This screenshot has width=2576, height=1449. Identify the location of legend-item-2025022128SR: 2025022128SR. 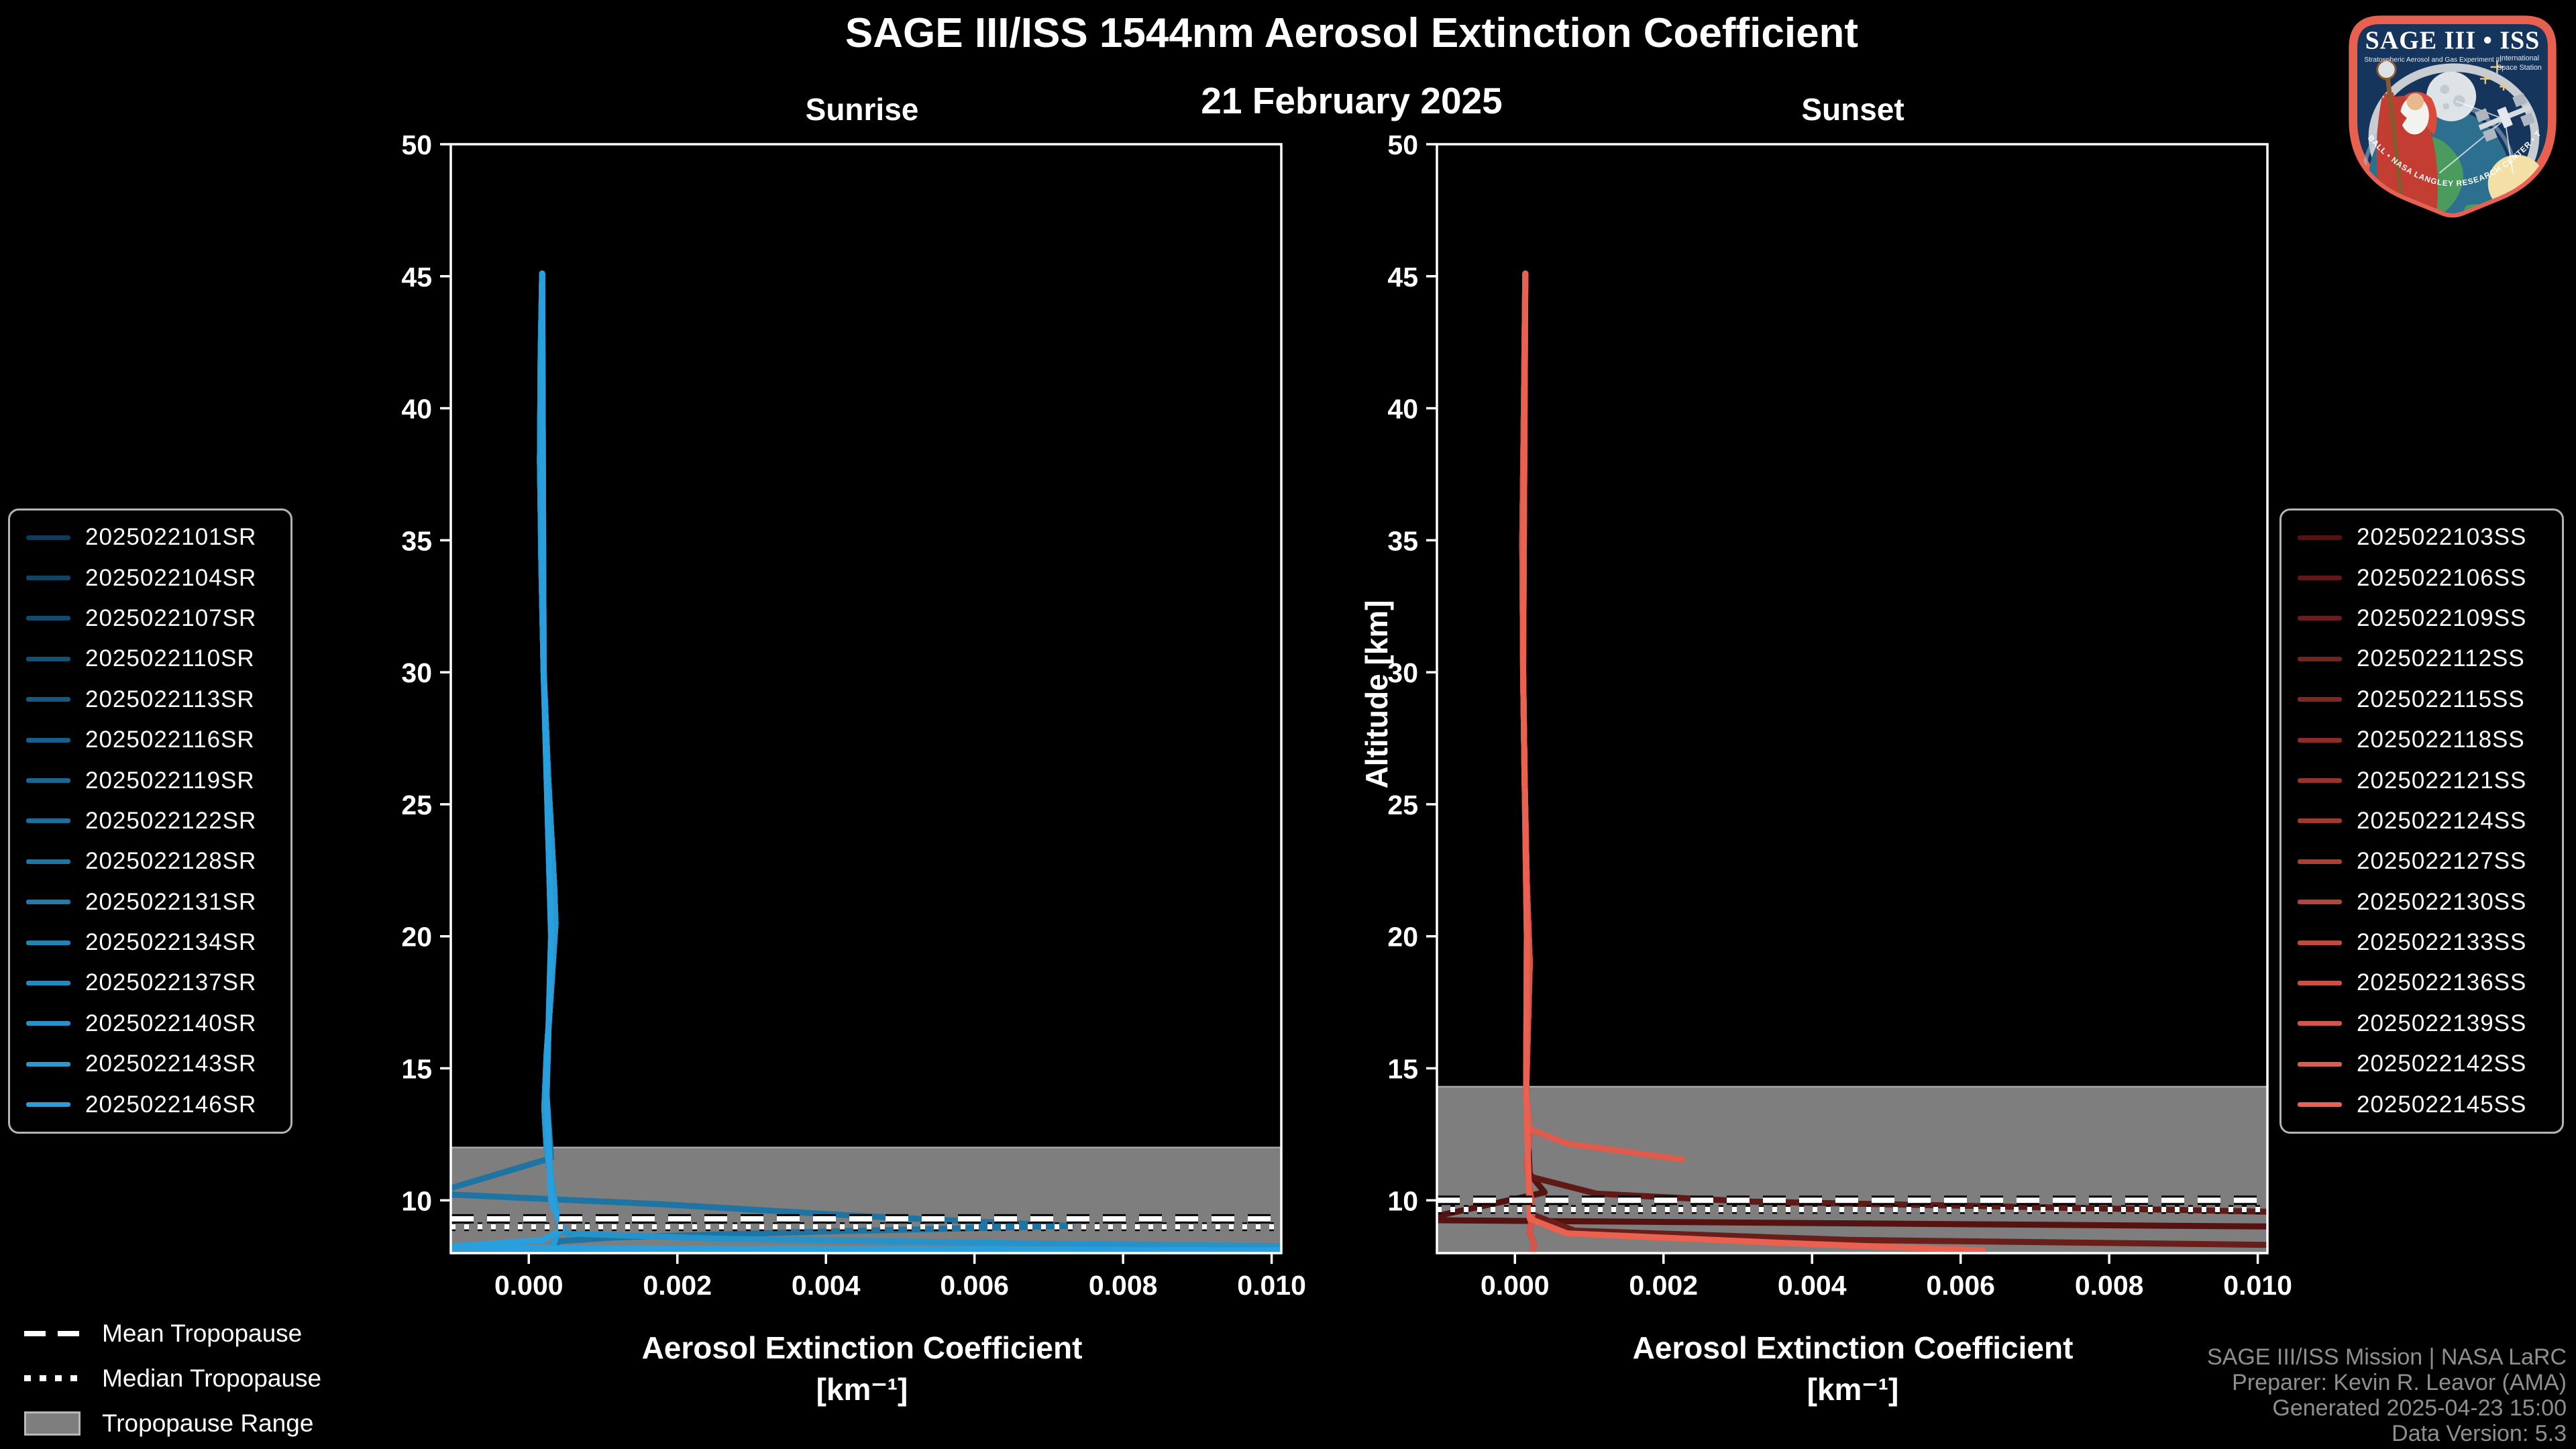
(150, 861).